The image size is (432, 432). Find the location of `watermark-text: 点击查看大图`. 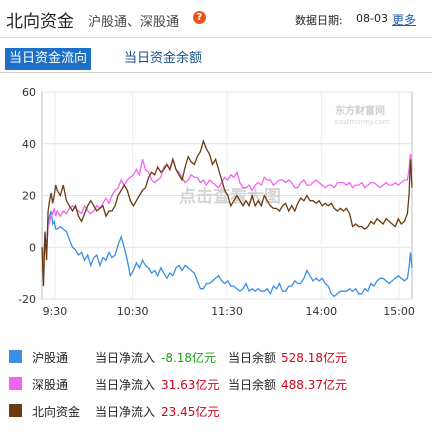

watermark-text: 点击查看大图 is located at coordinates (230, 196).